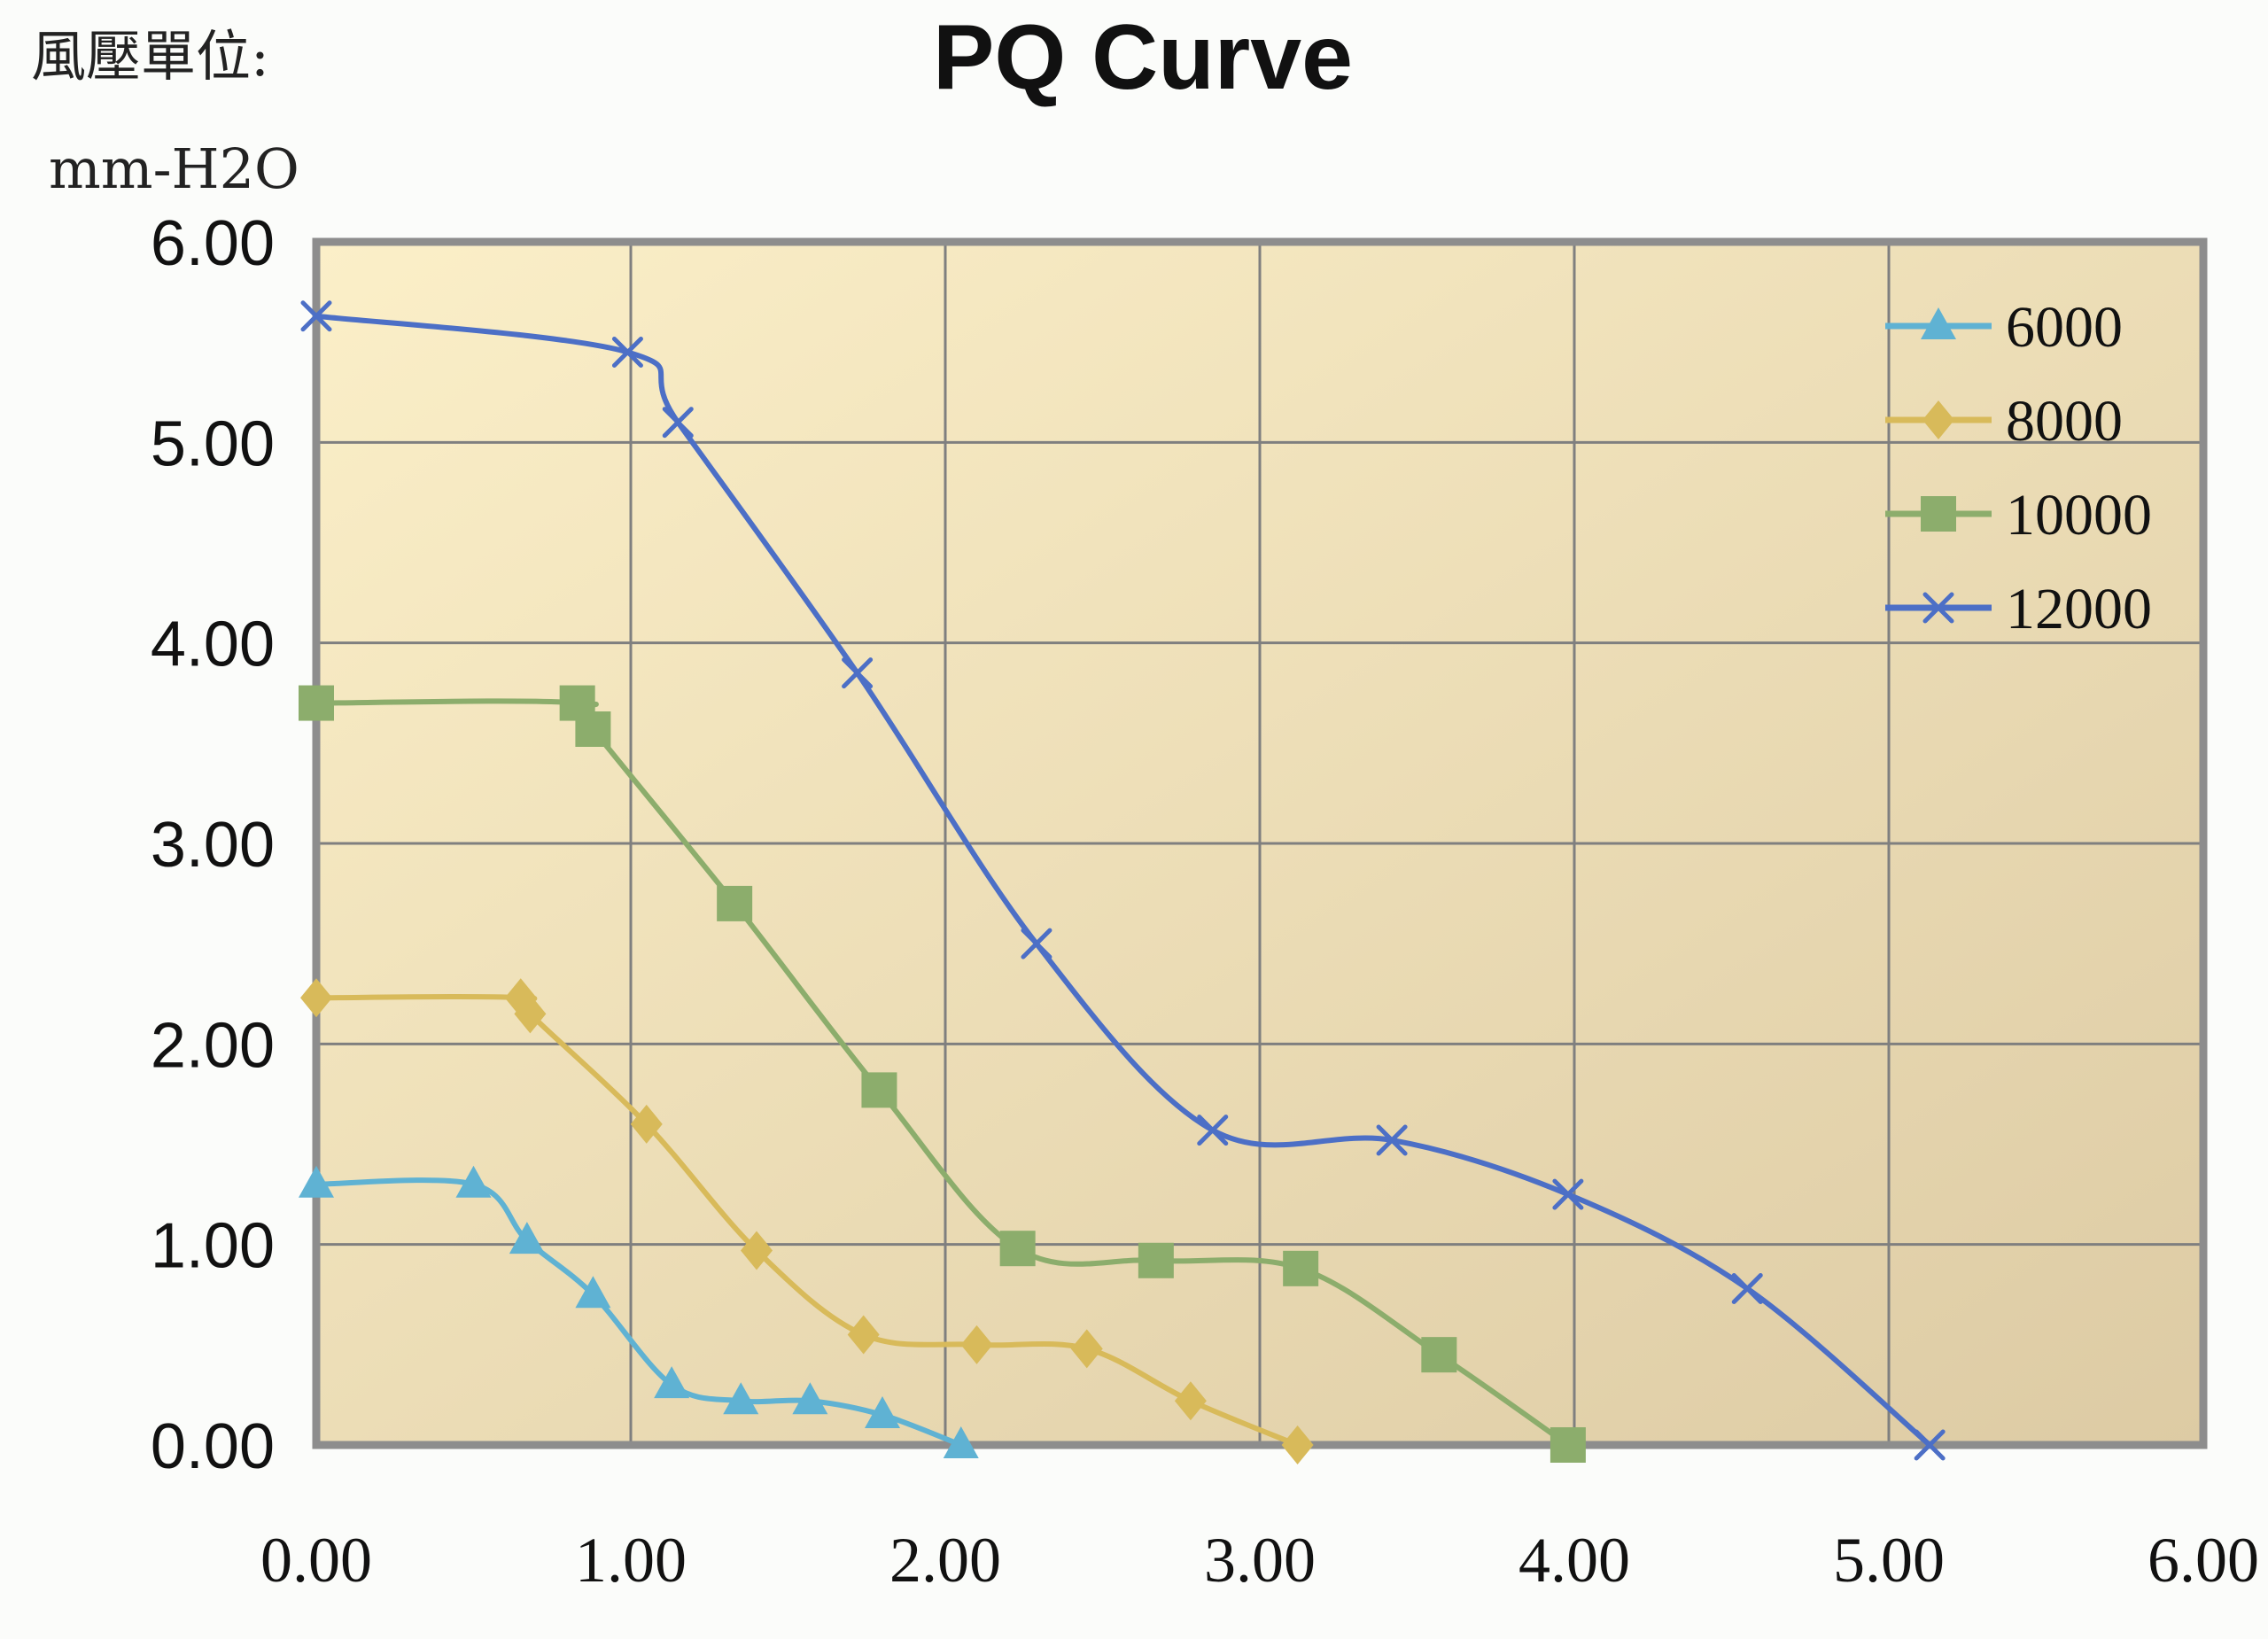 The height and width of the screenshot is (1639, 2268). What do you see at coordinates (1143, 57) in the screenshot?
I see `chart-title: PQ Curve` at bounding box center [1143, 57].